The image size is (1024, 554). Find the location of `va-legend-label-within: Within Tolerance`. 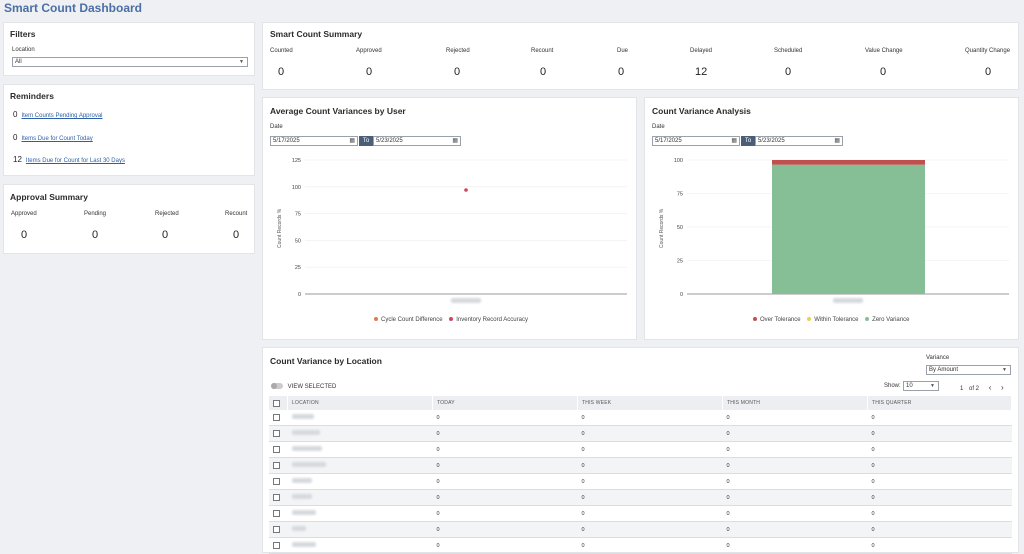

va-legend-label-within: Within Tolerance is located at coordinates (836, 320).